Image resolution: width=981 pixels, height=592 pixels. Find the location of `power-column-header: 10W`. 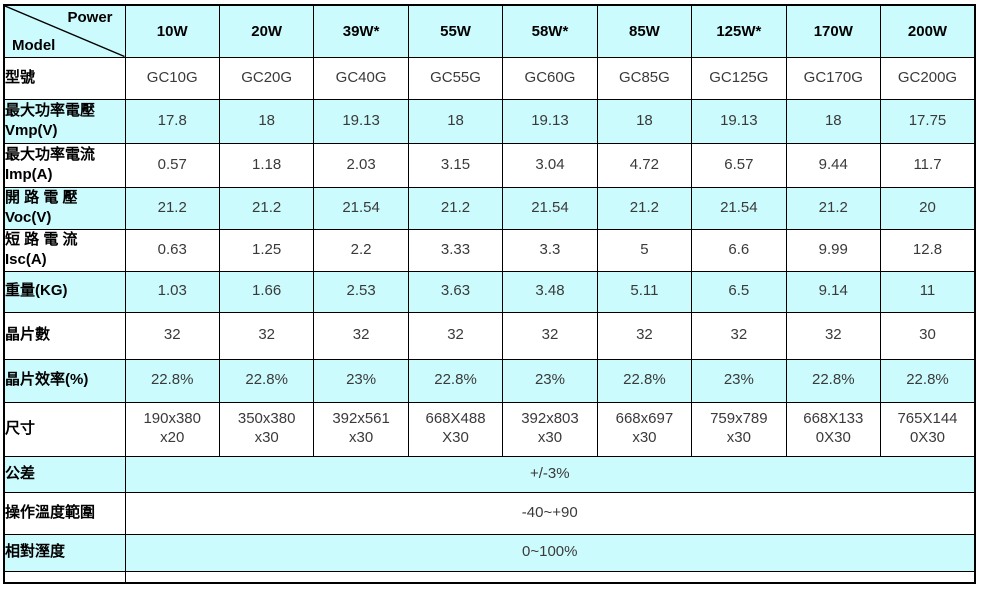

power-column-header: 10W is located at coordinates (172, 31).